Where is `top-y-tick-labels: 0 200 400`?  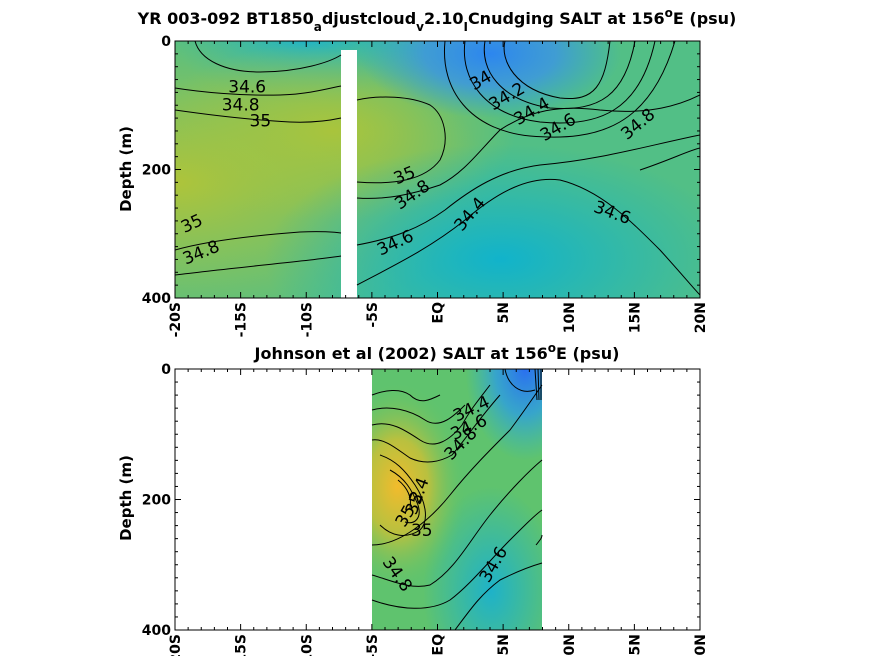
top-y-tick-labels: 0 200 400 is located at coordinates (156, 170).